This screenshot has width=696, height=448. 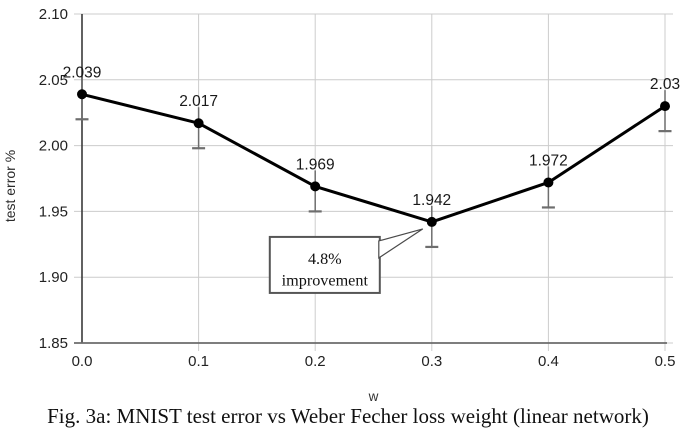 What do you see at coordinates (665, 361) in the screenshot?
I see `x-tick-label: 0.5` at bounding box center [665, 361].